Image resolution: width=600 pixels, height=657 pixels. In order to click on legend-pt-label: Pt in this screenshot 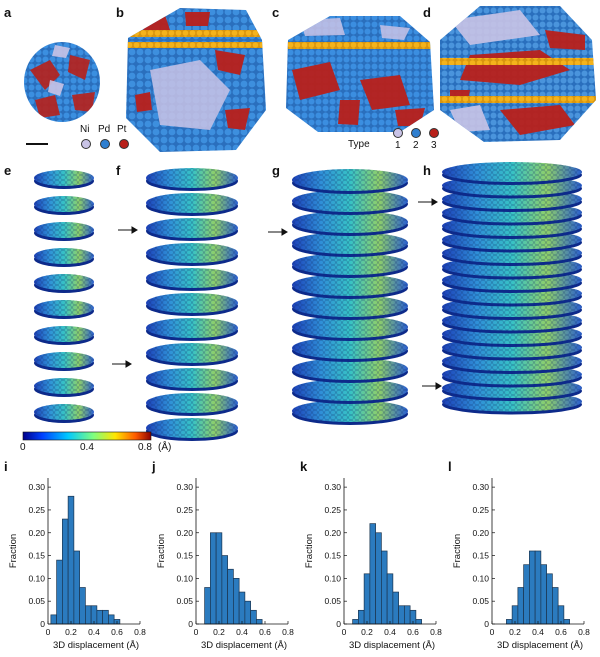, I will do `click(122, 129)`.